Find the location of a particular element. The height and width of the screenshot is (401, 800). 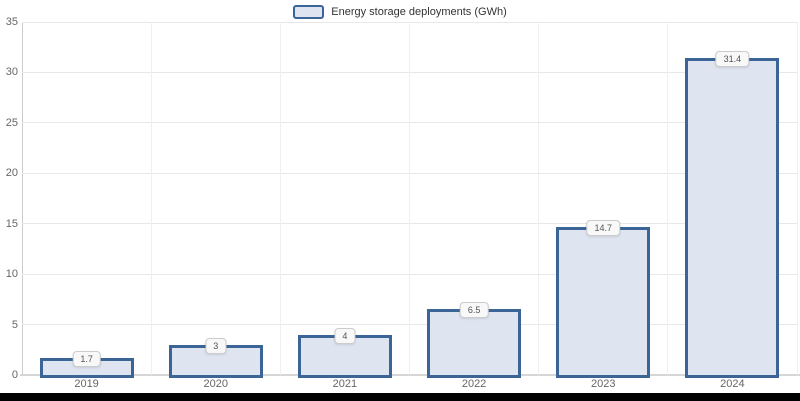

x-axis-tick-label: 2024 is located at coordinates (732, 384).